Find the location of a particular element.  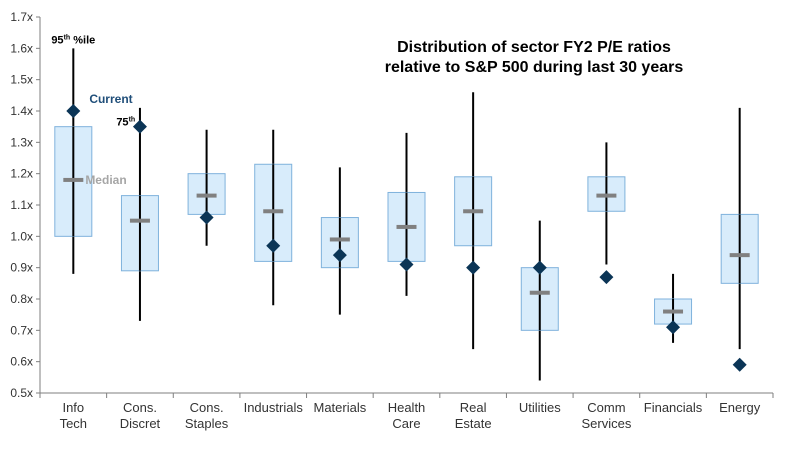

x-category-label: Financials is located at coordinates (673, 407).